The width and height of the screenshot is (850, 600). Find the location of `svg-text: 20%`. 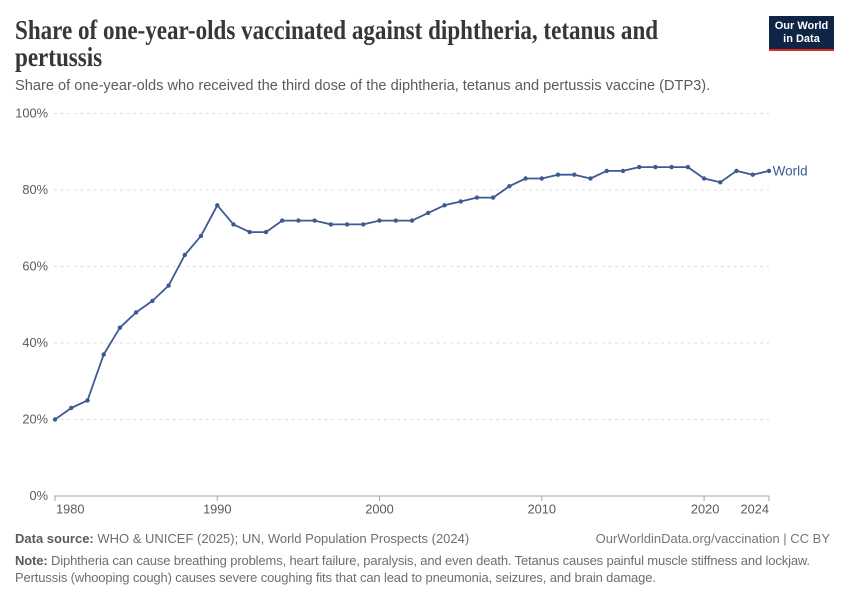

svg-text: 20% is located at coordinates (35, 419).